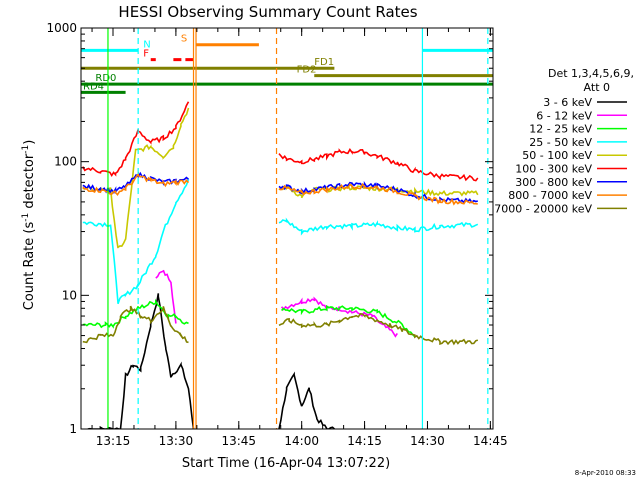 This screenshot has height=480, width=640. I want to click on x-tick-label-5: 14:30, so click(427, 441).